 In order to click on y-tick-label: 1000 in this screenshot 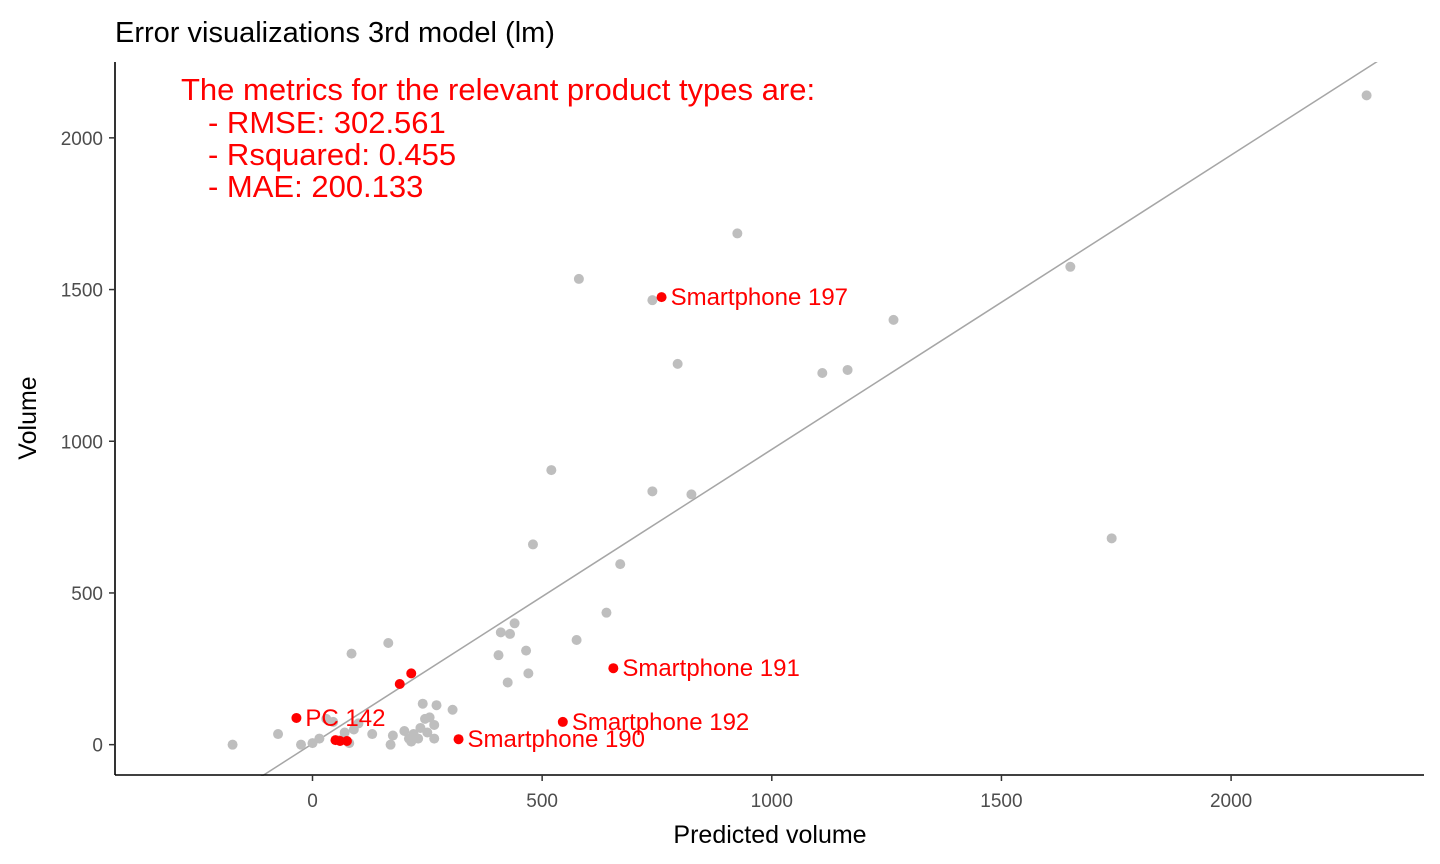, I will do `click(82, 442)`.